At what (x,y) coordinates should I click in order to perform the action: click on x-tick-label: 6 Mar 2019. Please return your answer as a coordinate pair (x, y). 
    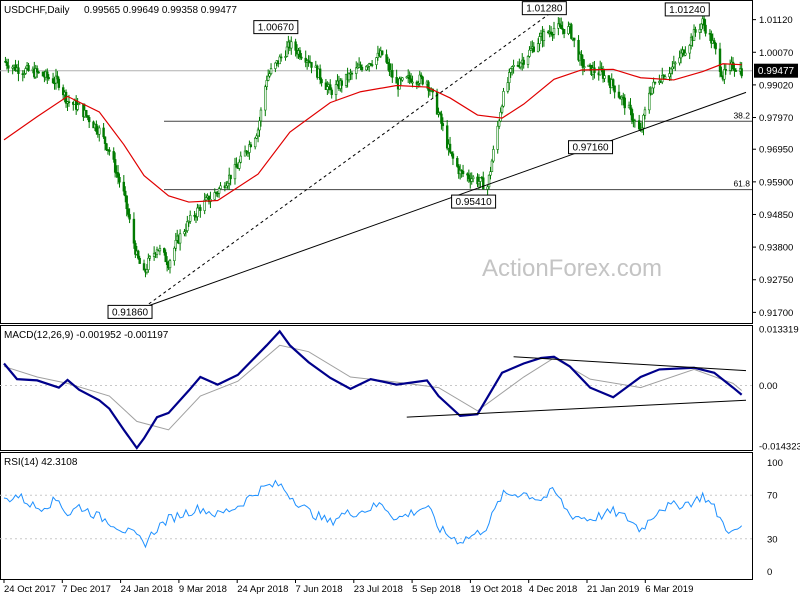
    Looking at the image, I should click on (669, 589).